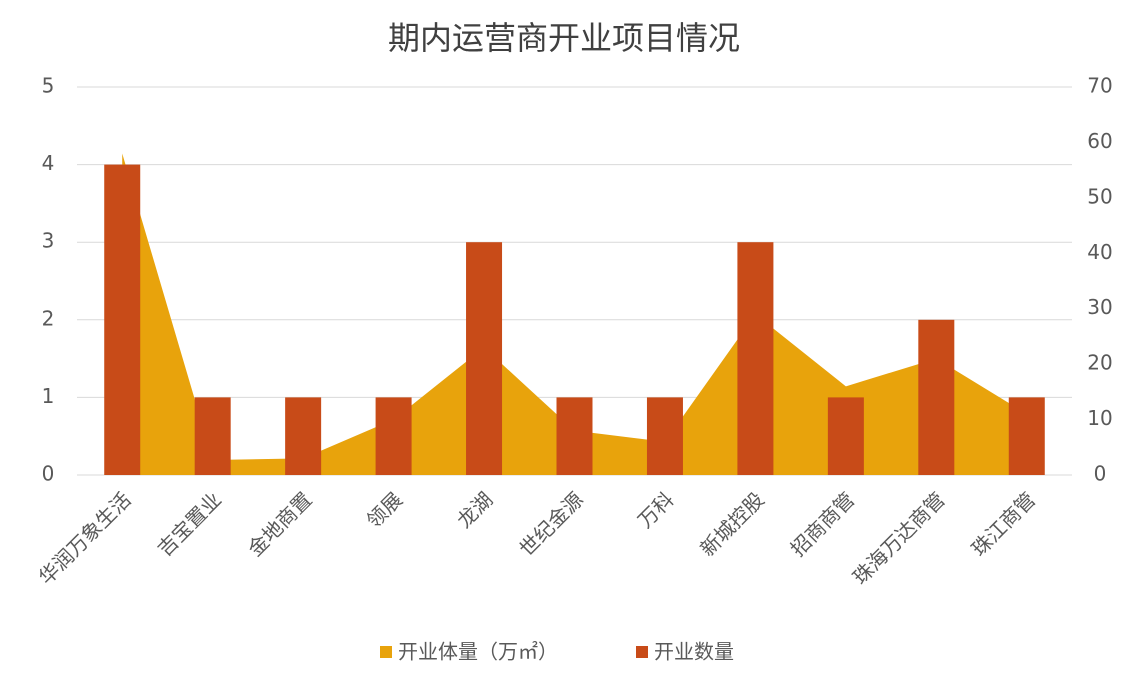 The width and height of the screenshot is (1128, 677). Describe the element at coordinates (564, 38) in the screenshot. I see `chart-title: 期内运营商开业项目情况` at that location.